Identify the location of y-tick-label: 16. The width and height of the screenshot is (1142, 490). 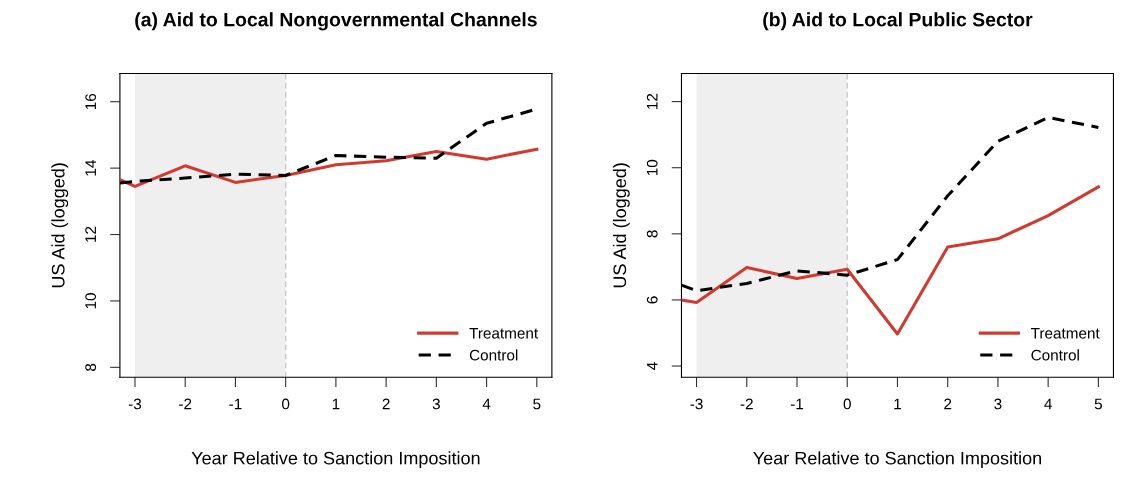
(91, 101).